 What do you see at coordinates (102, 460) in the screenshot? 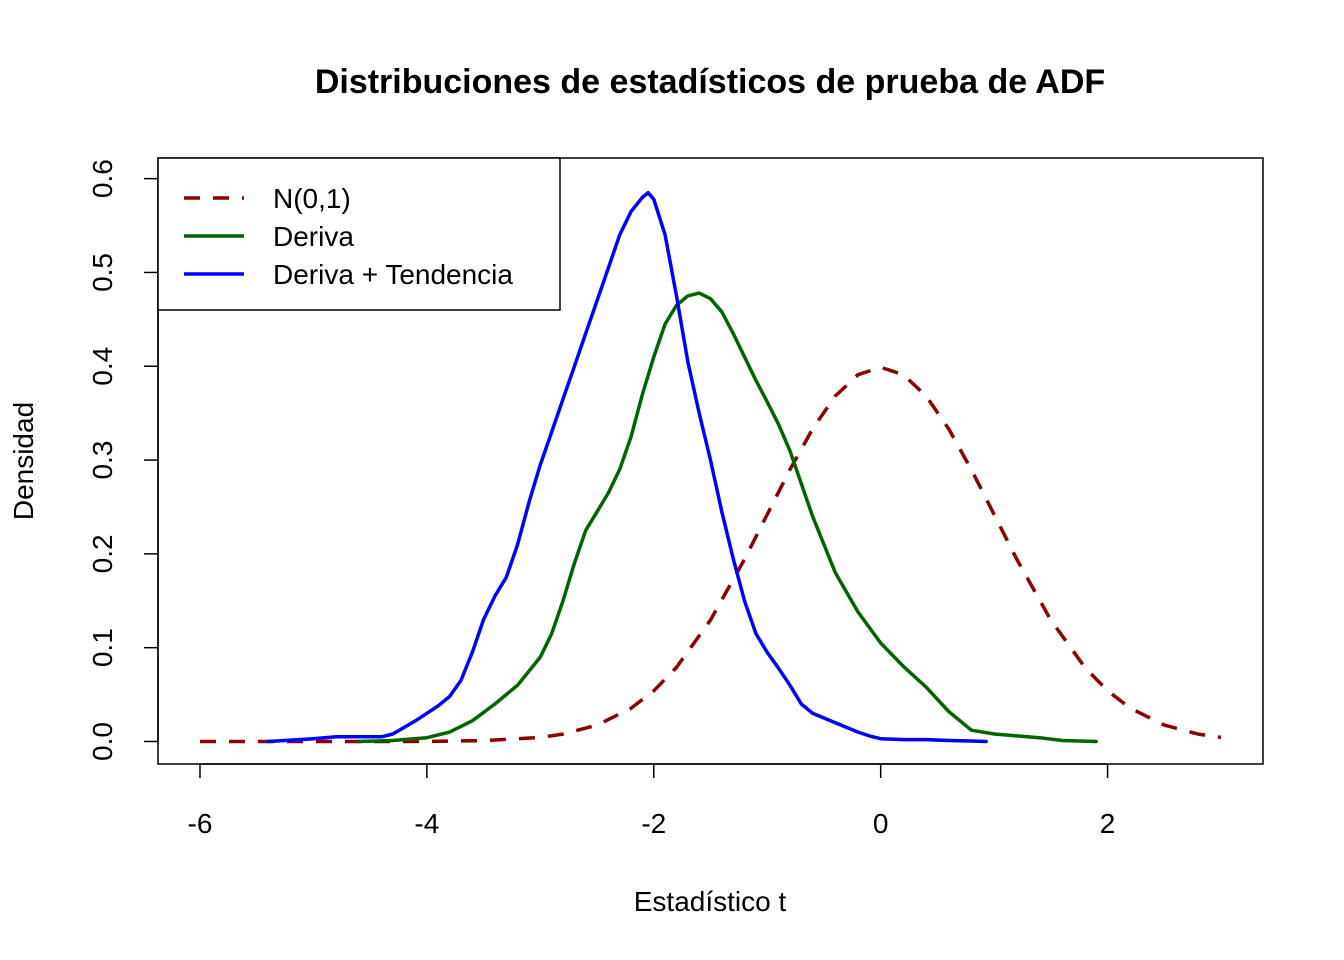
I see `y-tick-label: 0.3` at bounding box center [102, 460].